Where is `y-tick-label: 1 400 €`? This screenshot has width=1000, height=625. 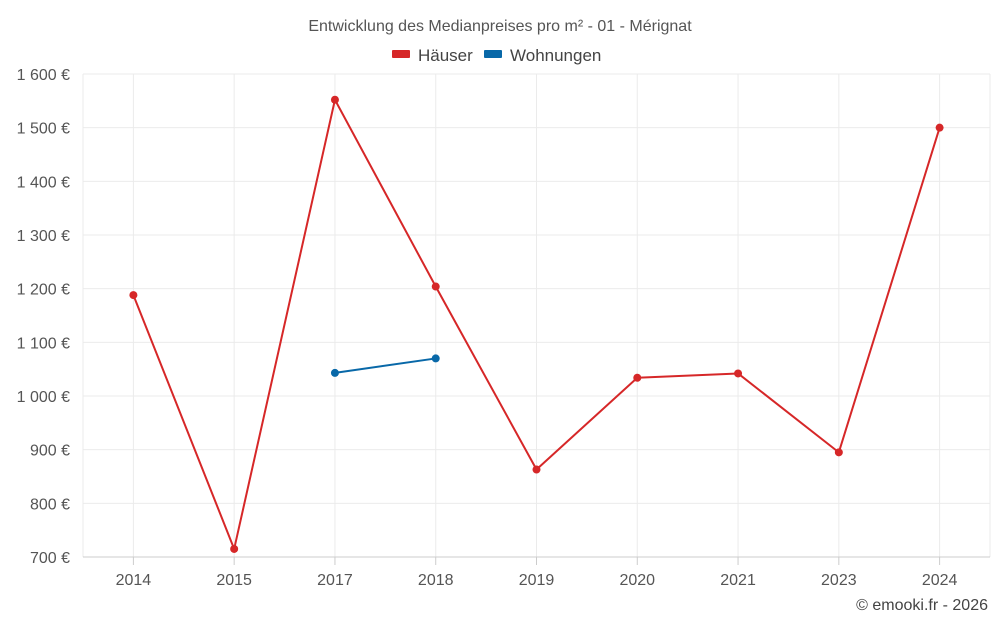
y-tick-label: 1 400 € is located at coordinates (43, 182).